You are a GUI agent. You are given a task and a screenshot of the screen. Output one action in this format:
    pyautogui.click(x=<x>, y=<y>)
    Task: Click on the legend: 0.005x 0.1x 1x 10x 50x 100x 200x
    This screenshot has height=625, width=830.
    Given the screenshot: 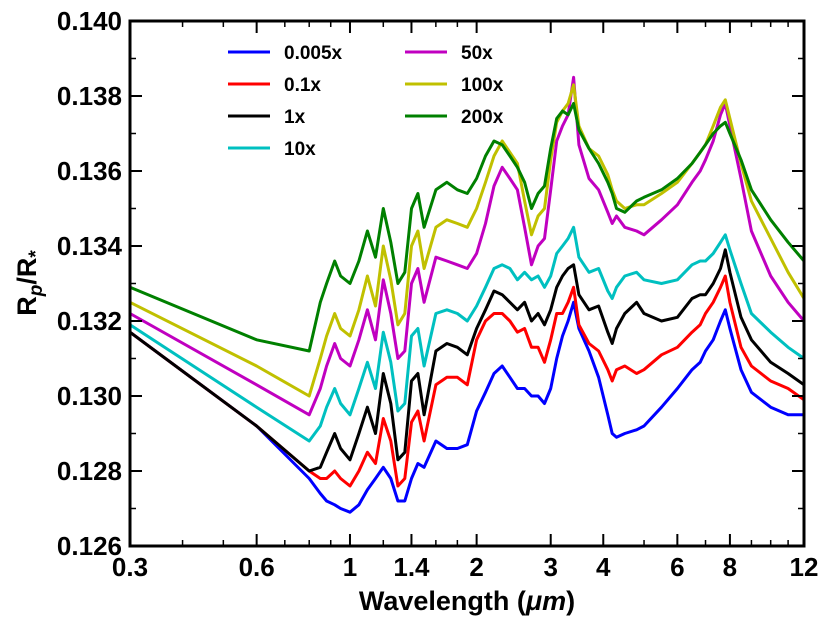 What is the action you would take?
    pyautogui.click(x=366, y=101)
    